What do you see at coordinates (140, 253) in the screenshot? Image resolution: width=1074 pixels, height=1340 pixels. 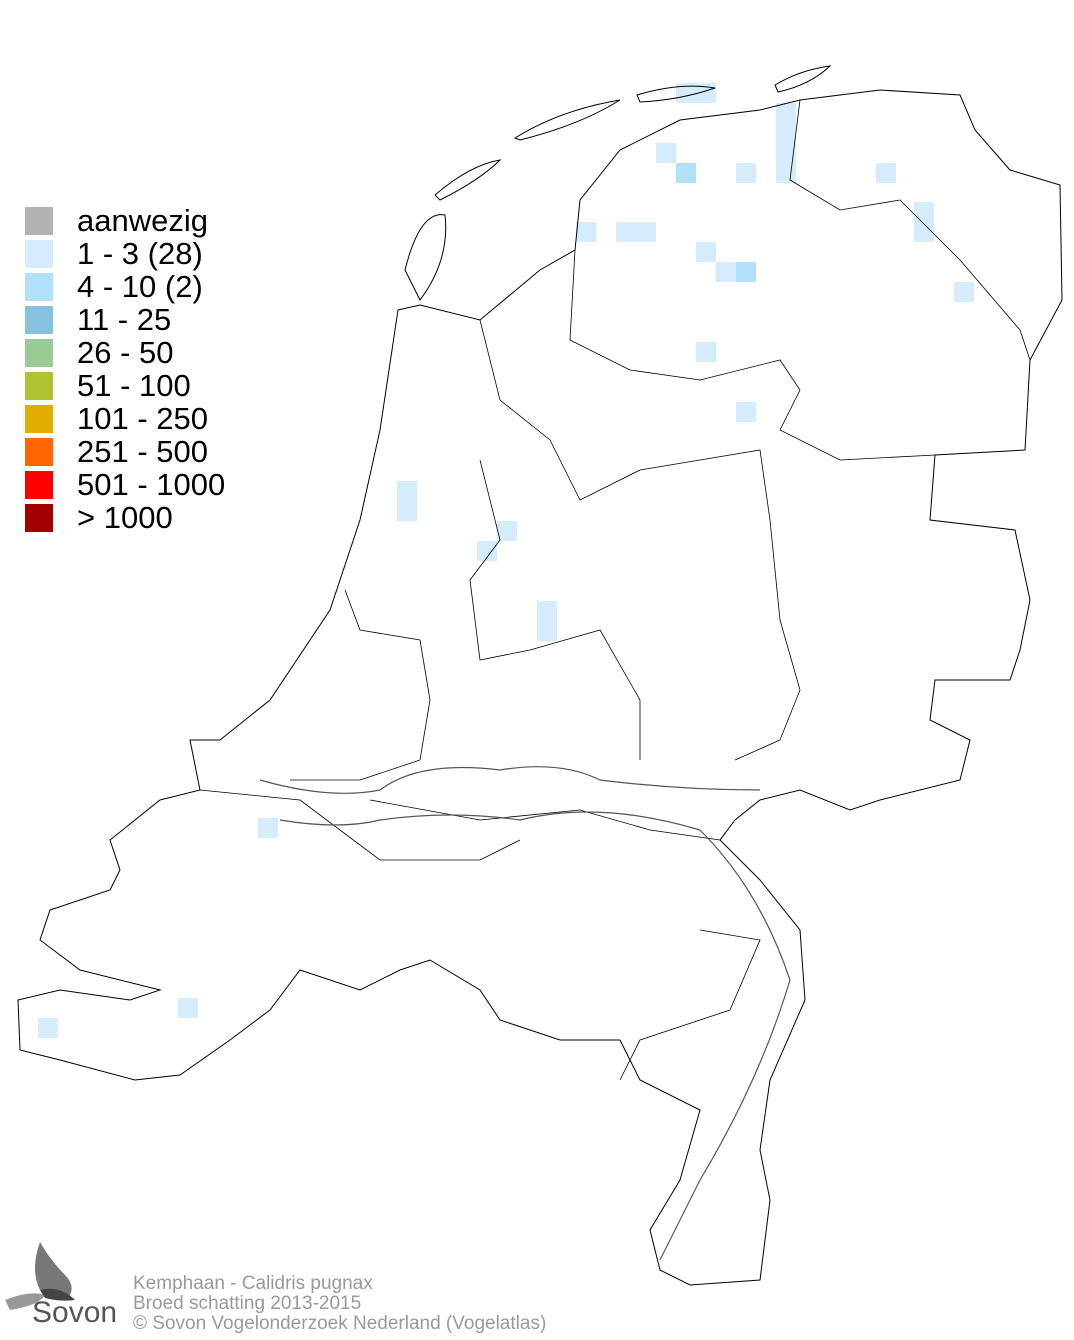 I see `legend-label: 1 - 3 (28)` at bounding box center [140, 253].